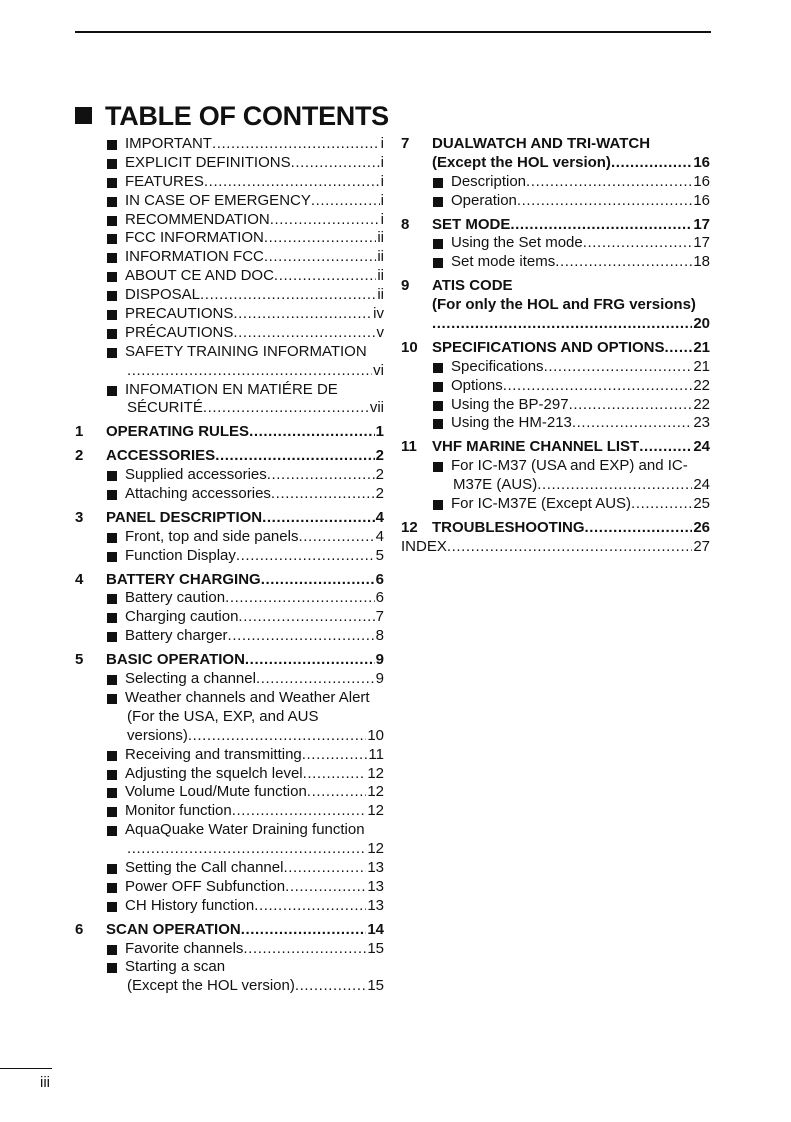 This screenshot has height=1122, width=791. I want to click on toc-item: FEATURES i, so click(229, 182).